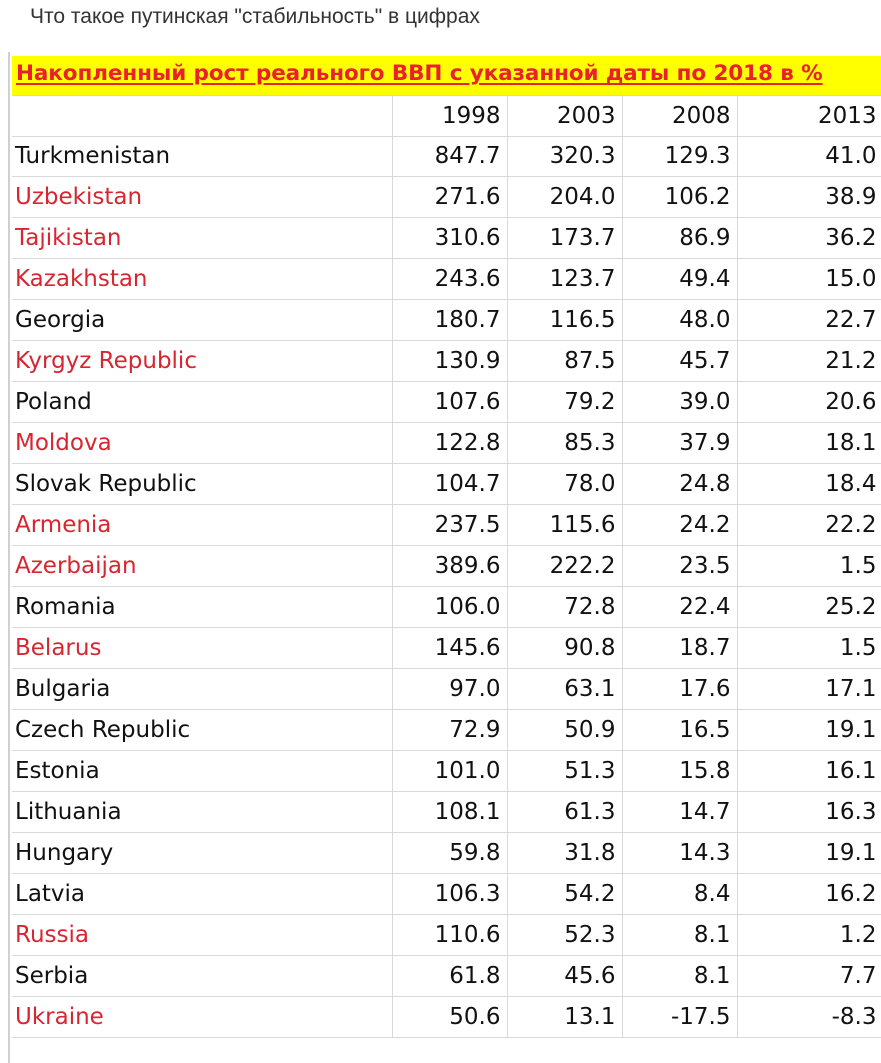 Image resolution: width=881 pixels, height=1063 pixels. What do you see at coordinates (202, 238) in the screenshot?
I see `country-name-cell: Tajikistan` at bounding box center [202, 238].